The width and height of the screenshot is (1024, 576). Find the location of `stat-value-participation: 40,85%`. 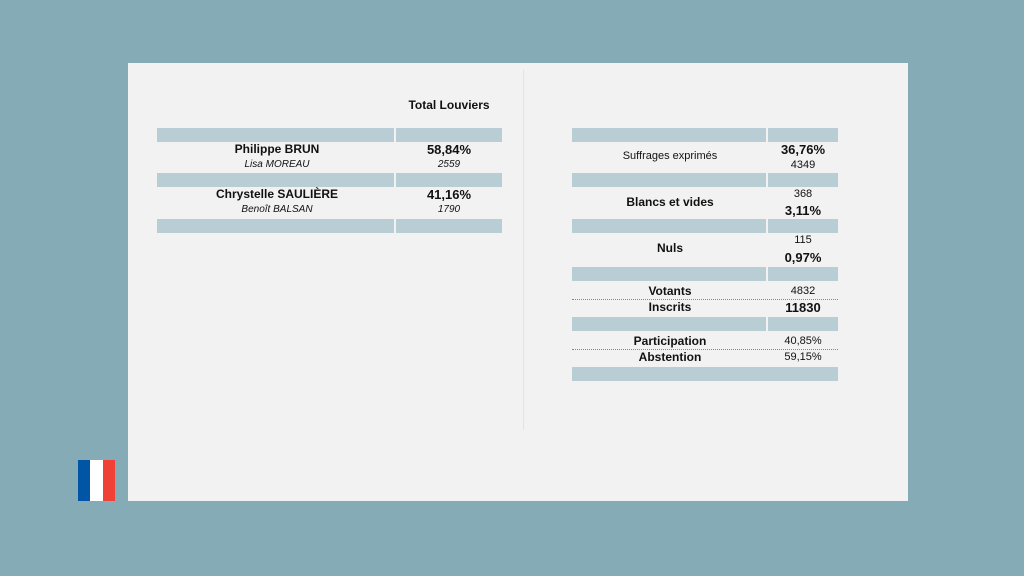

stat-value-participation: 40,85% is located at coordinates (803, 341).